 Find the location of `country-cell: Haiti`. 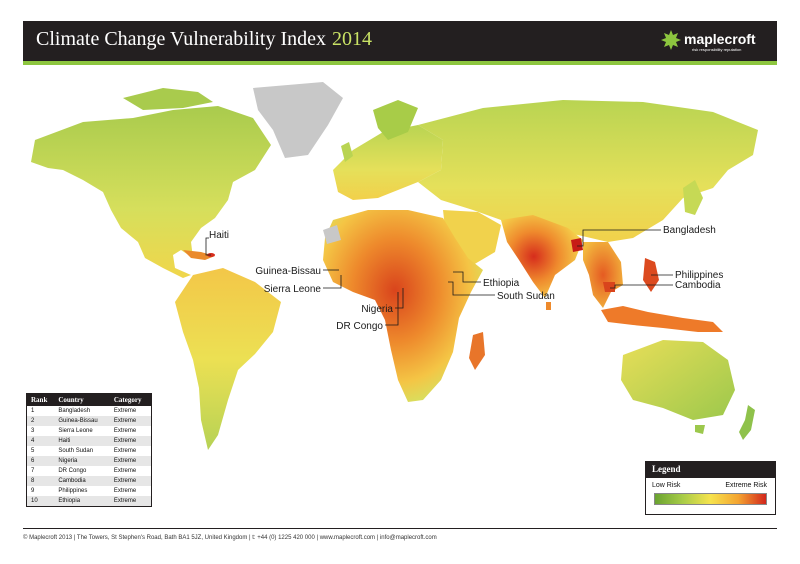

country-cell: Haiti is located at coordinates (82, 441).